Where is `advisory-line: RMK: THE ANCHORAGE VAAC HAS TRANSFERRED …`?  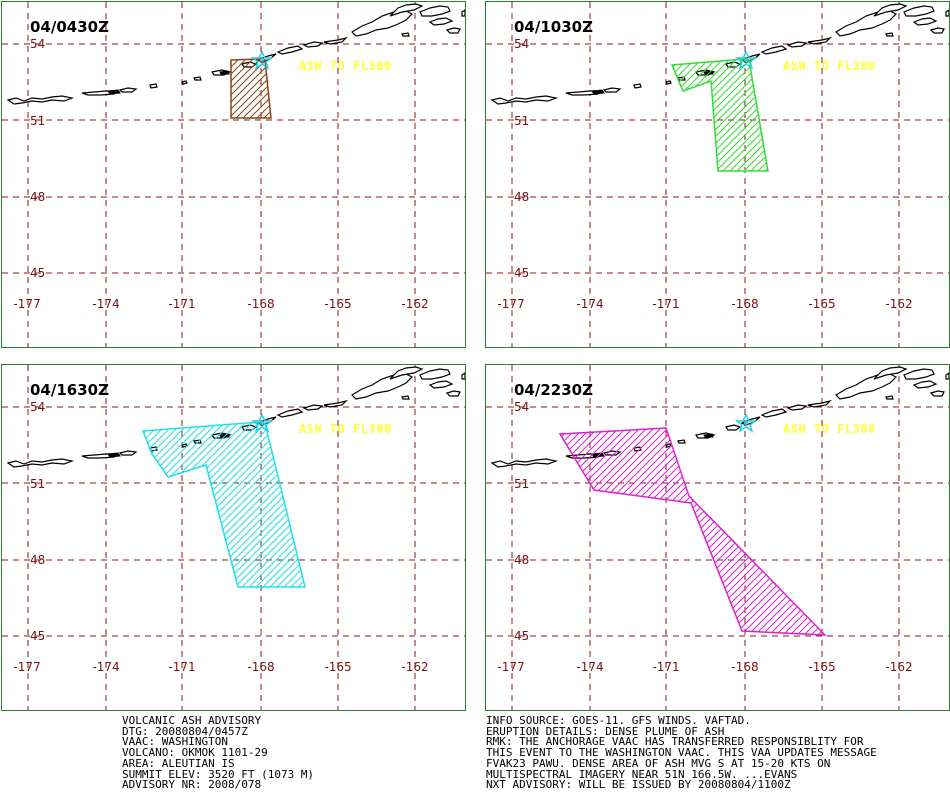 advisory-line: RMK: THE ANCHORAGE VAAC HAS TRANSFERRED … is located at coordinates (675, 742).